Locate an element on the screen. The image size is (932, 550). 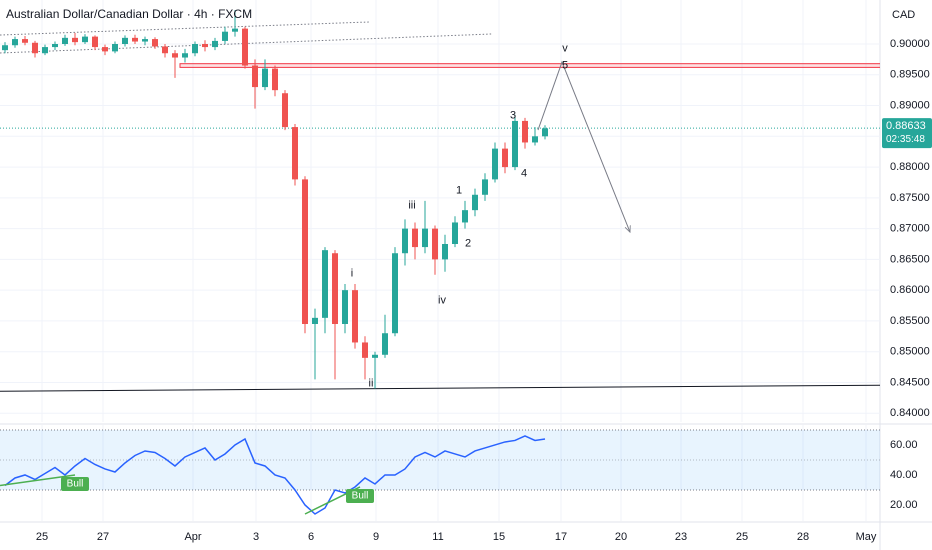
x-tick-label: 27 is located at coordinates (103, 537).